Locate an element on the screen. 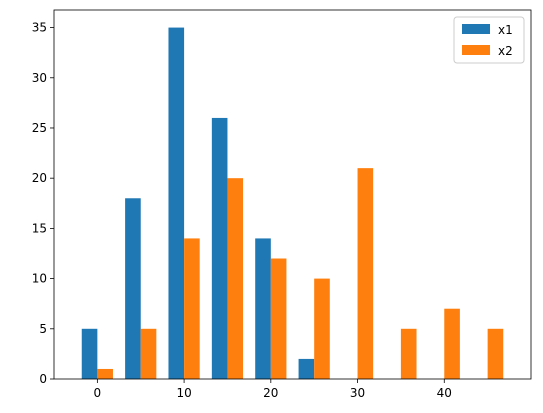 This screenshot has width=543, height=413. y-tick-label: 5 is located at coordinates (43, 329).